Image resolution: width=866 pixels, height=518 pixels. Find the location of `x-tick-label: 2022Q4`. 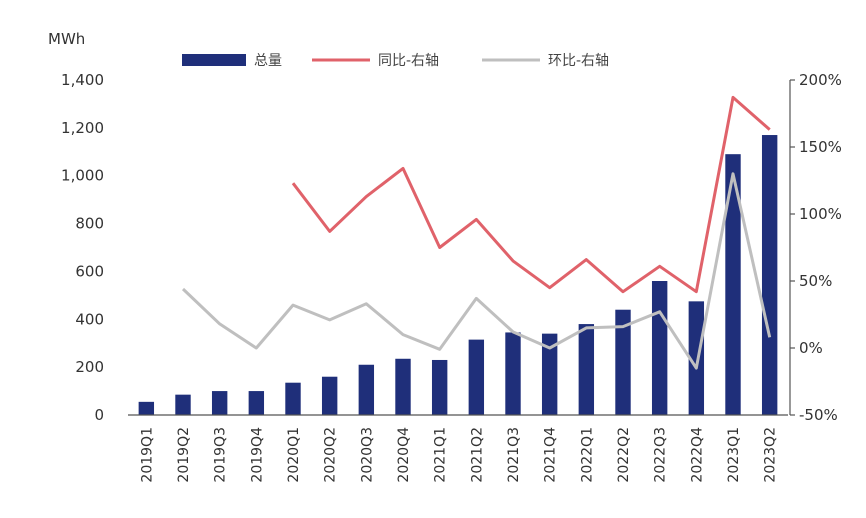

x-tick-label: 2022Q4 is located at coordinates (697, 455).